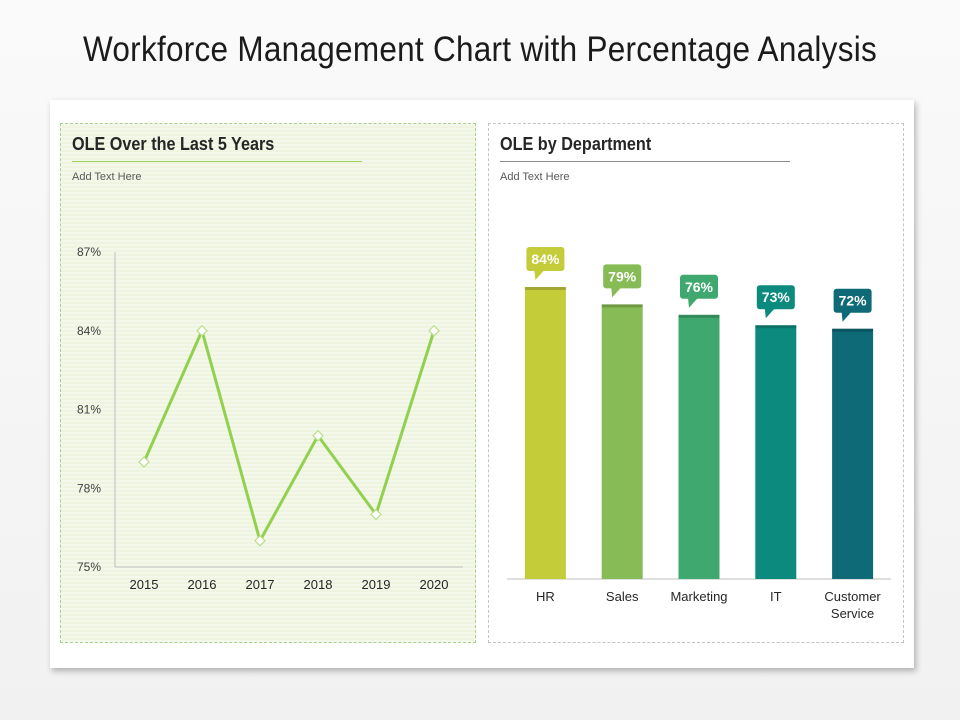 The height and width of the screenshot is (720, 960). I want to click on x-tick-label: 2019, so click(376, 584).